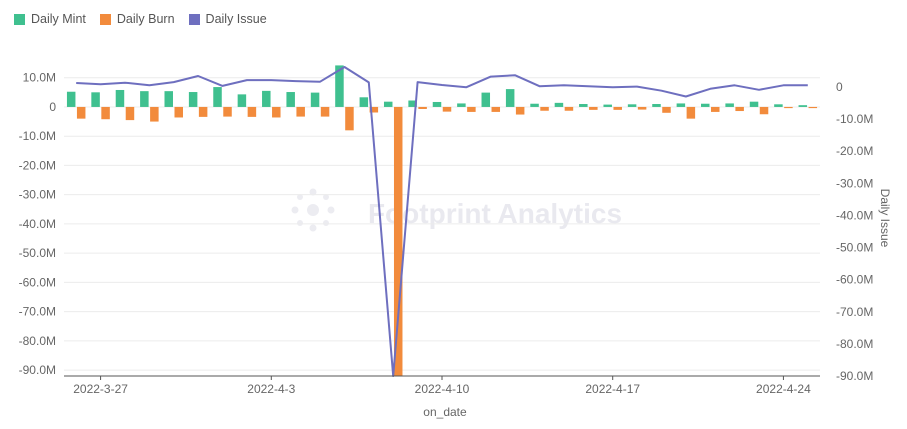 This screenshot has width=907, height=429. What do you see at coordinates (52, 107) in the screenshot?
I see `y-left-tick-label: 0` at bounding box center [52, 107].